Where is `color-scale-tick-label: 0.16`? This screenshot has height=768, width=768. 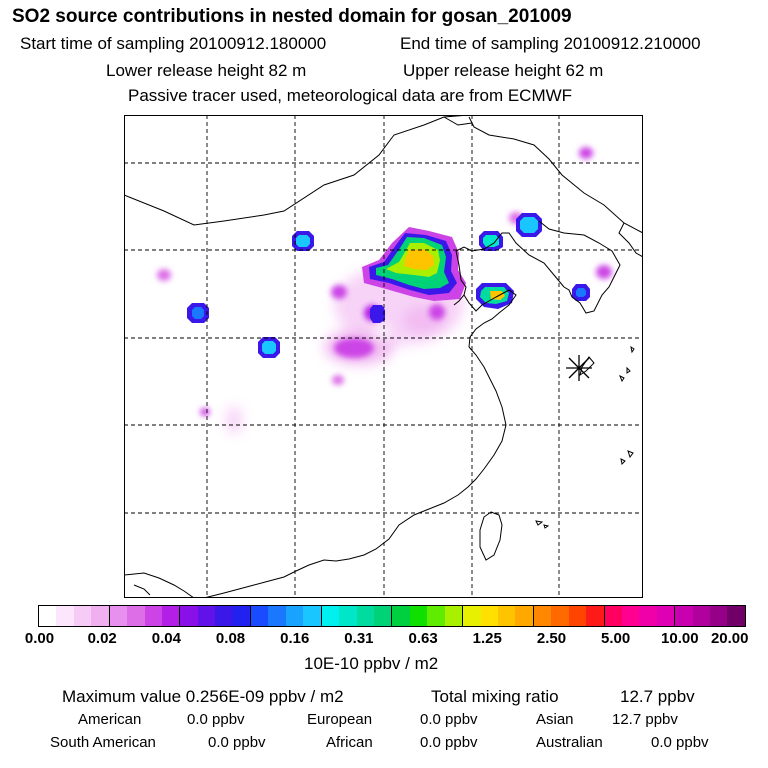 color-scale-tick-label: 0.16 is located at coordinates (295, 638).